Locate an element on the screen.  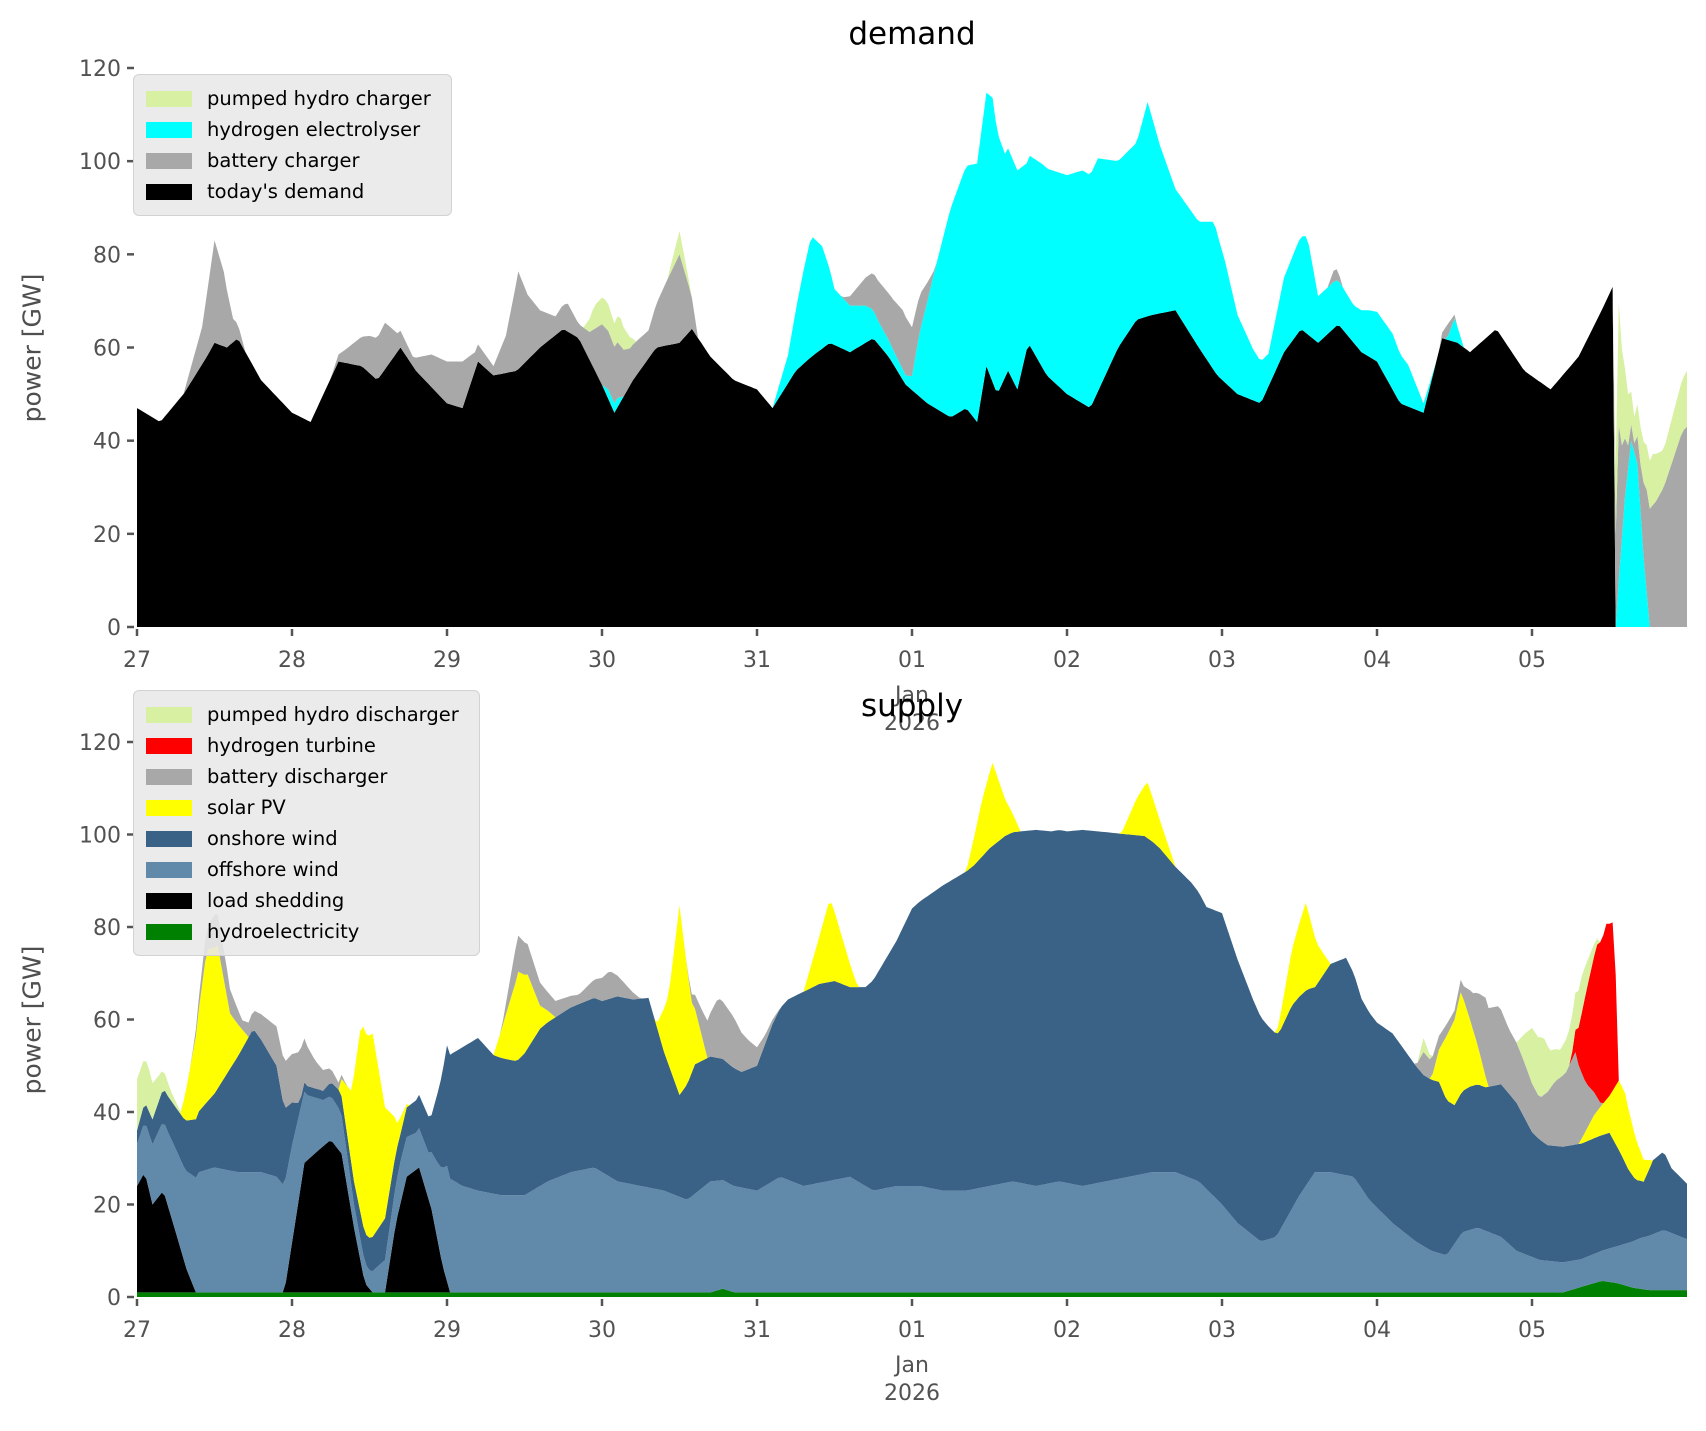
supply-legend-item: solar PV is located at coordinates (302, 807).